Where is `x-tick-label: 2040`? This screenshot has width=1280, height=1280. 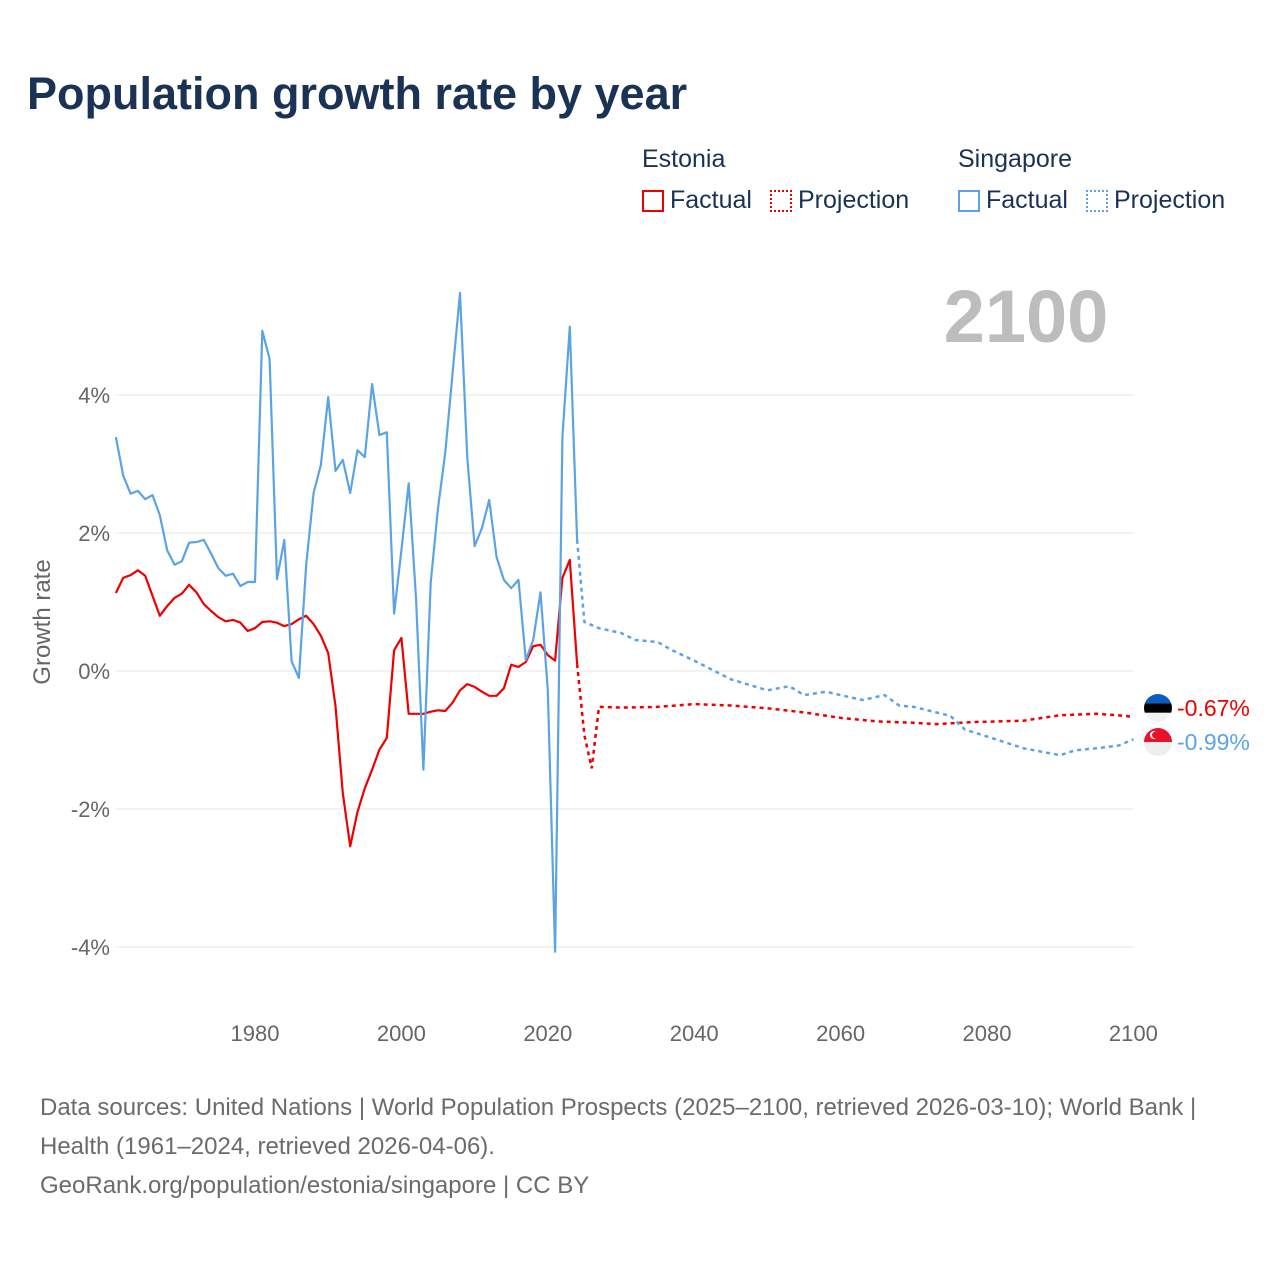 x-tick-label: 2040 is located at coordinates (694, 1033).